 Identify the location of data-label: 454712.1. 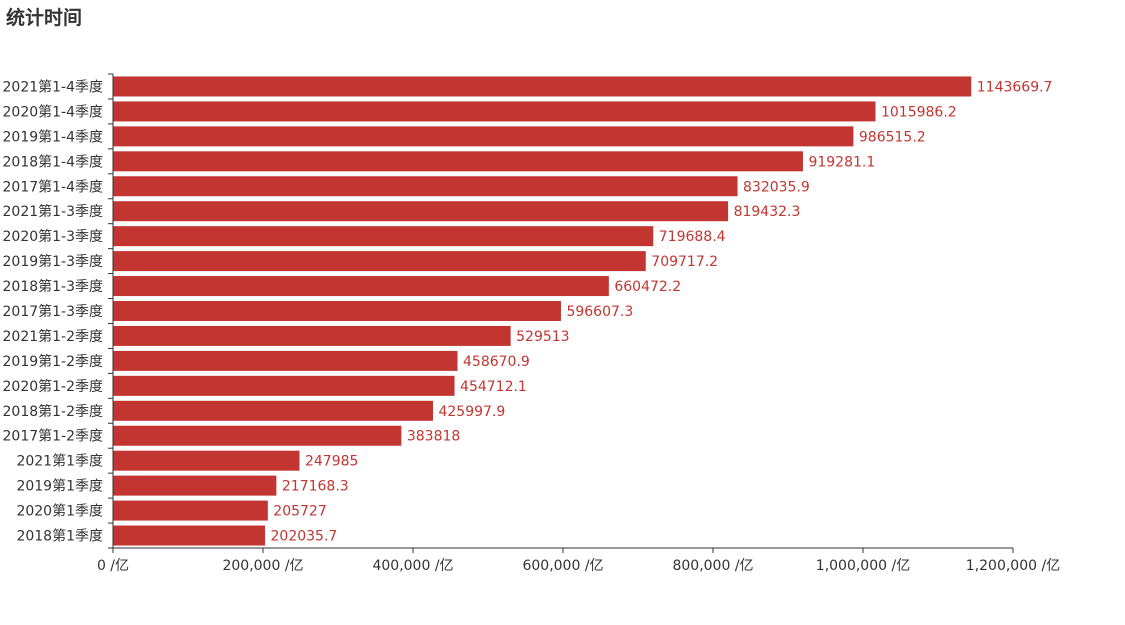
(493, 387).